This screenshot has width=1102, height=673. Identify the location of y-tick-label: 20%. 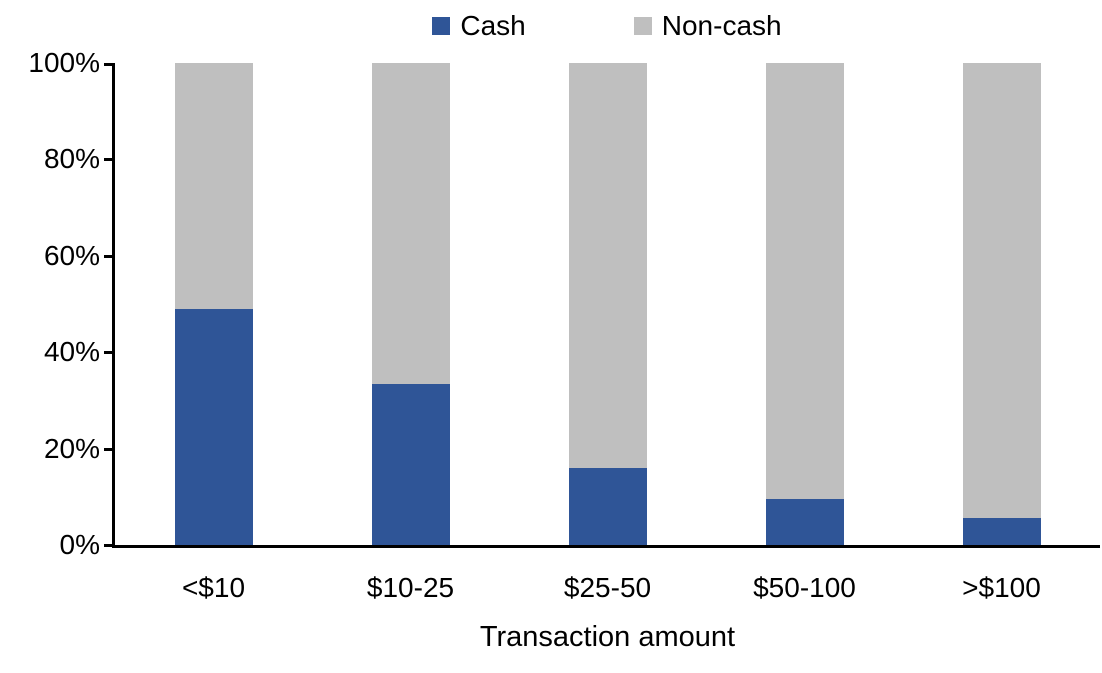
(71, 448).